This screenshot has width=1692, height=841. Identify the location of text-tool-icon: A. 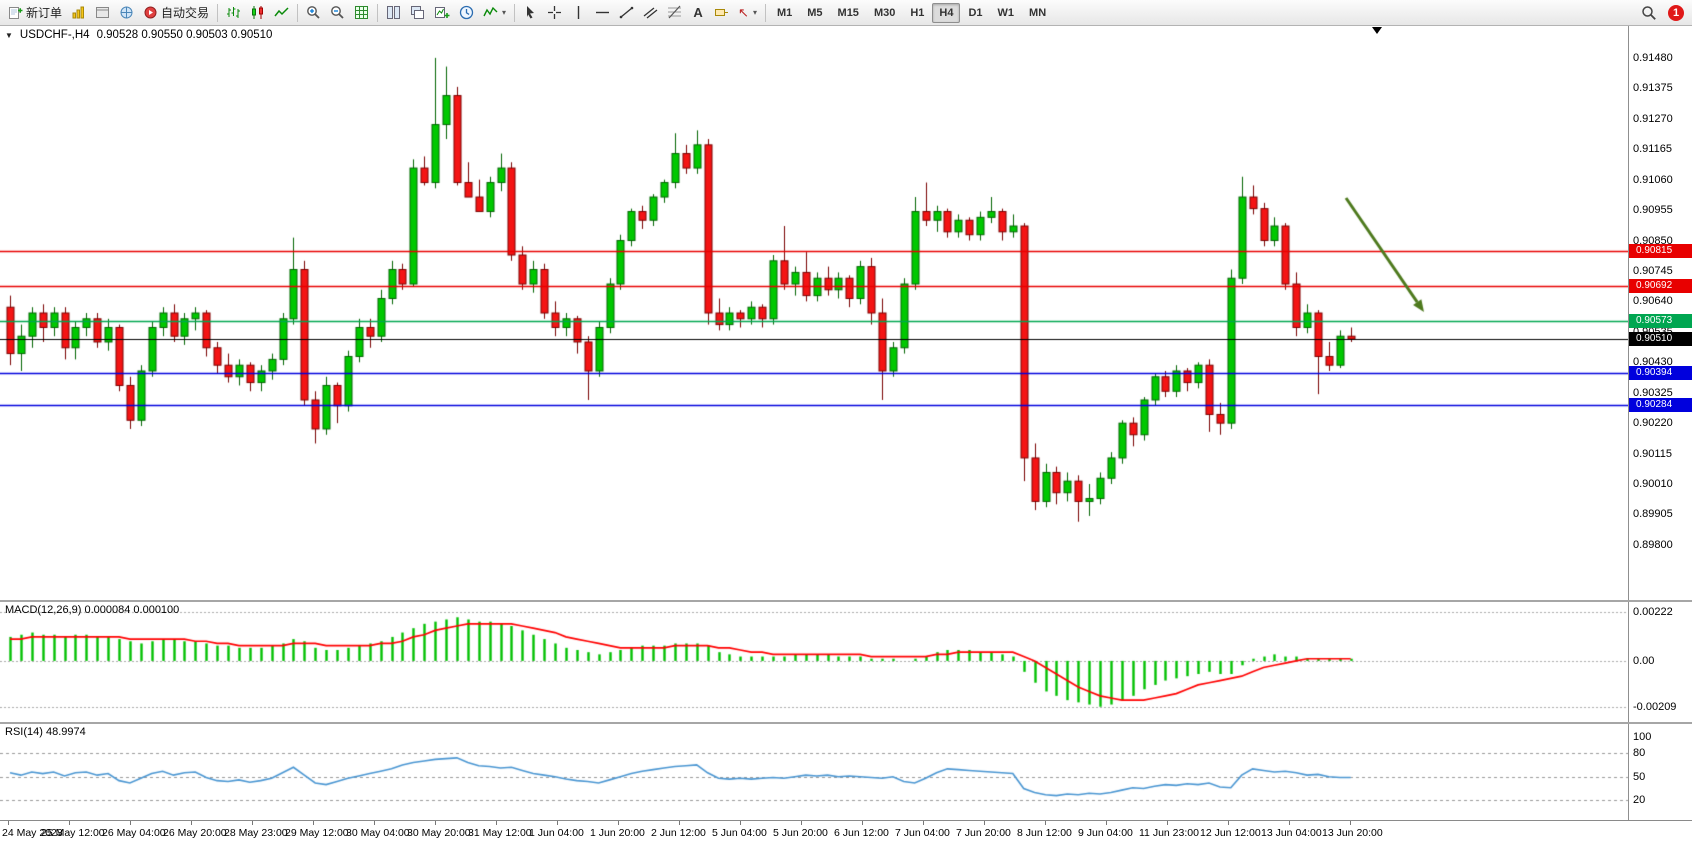
(698, 12).